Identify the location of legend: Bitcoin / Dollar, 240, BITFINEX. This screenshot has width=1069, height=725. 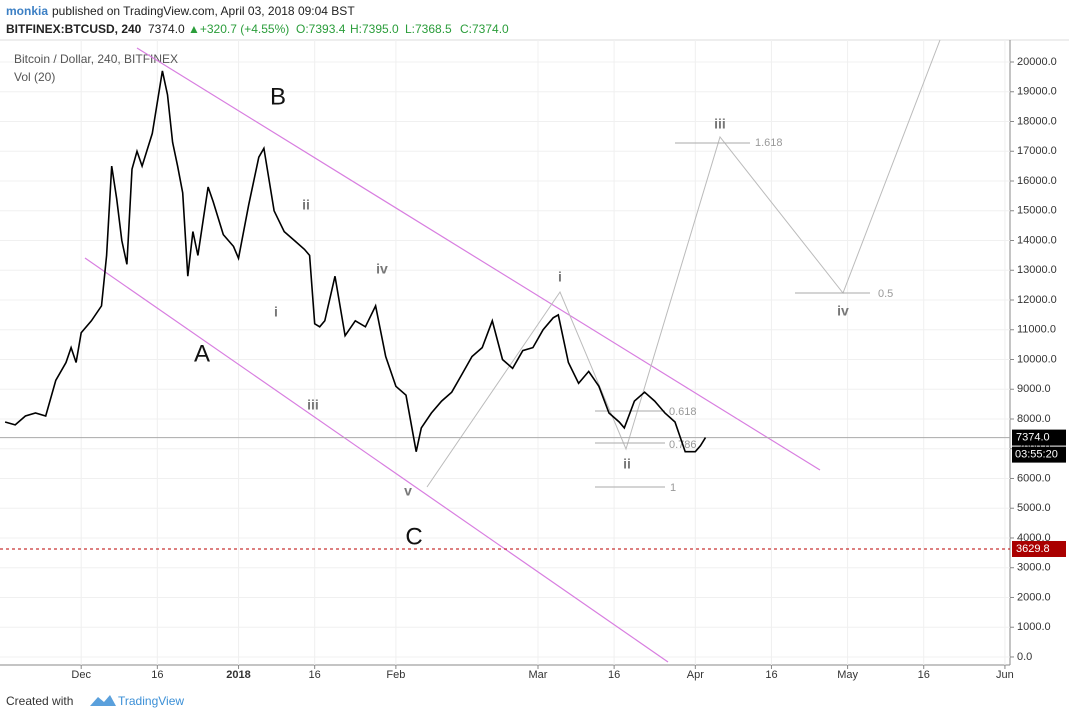
(96, 59).